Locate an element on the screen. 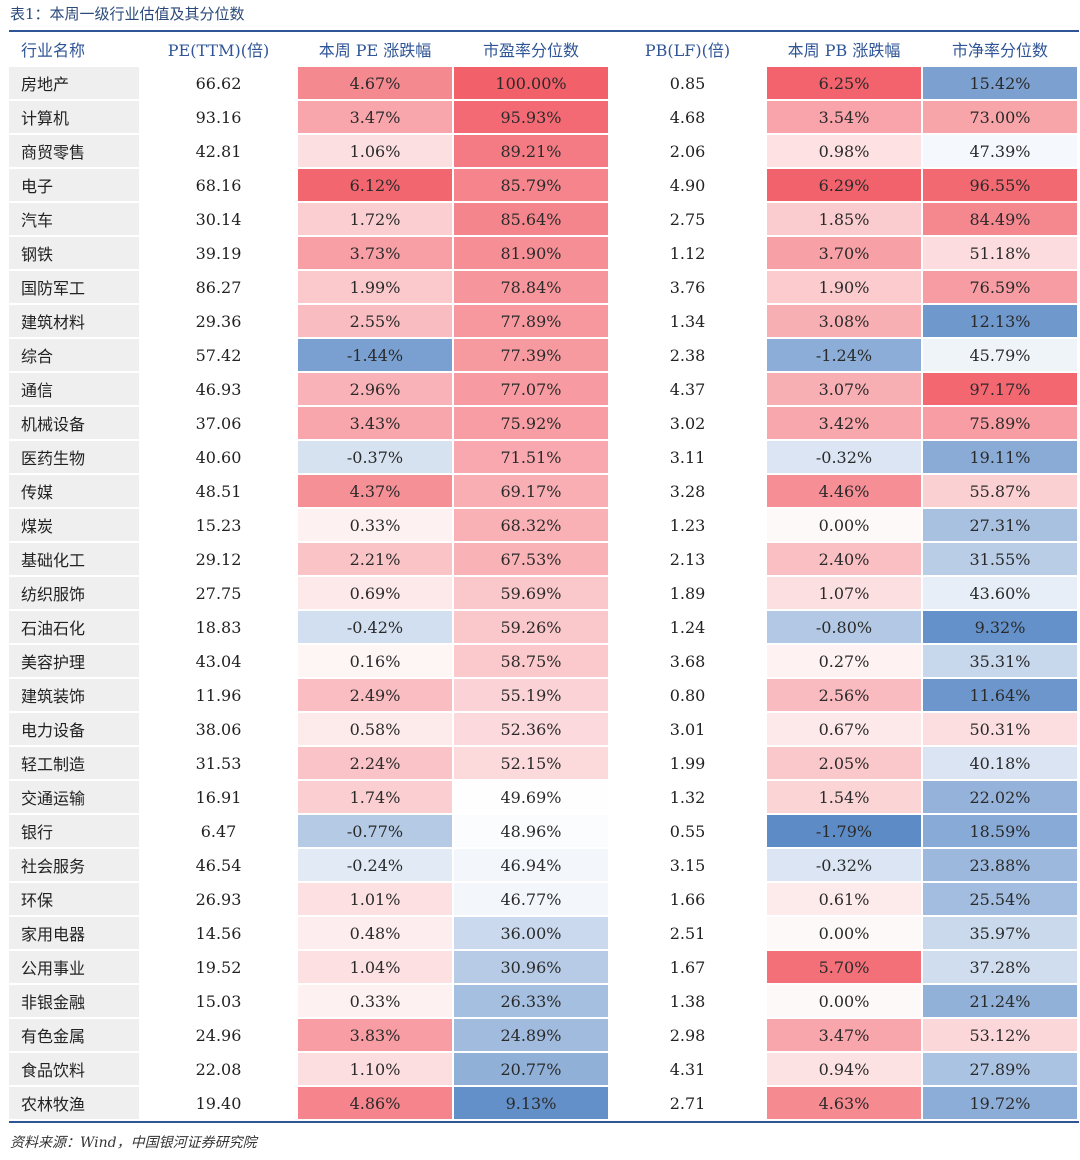 The width and height of the screenshot is (1080, 1160). cell-industry-name: 汽车 is located at coordinates (75, 220).